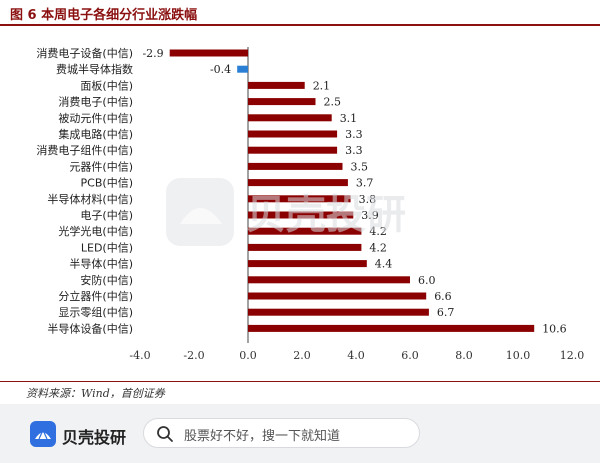  What do you see at coordinates (95, 102) in the screenshot?
I see `category-label: 消费电子(中信)` at bounding box center [95, 102].